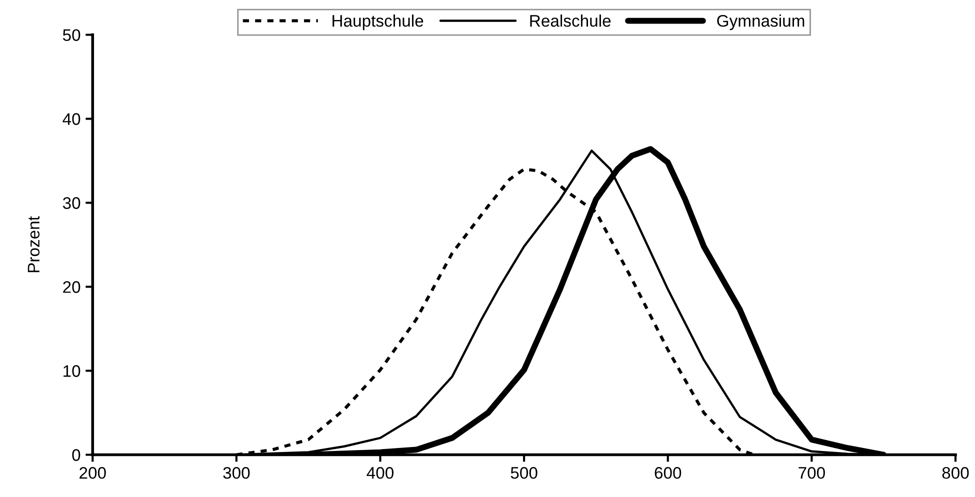 The height and width of the screenshot is (497, 975). What do you see at coordinates (71, 203) in the screenshot?
I see `y-tick-label: 30` at bounding box center [71, 203].